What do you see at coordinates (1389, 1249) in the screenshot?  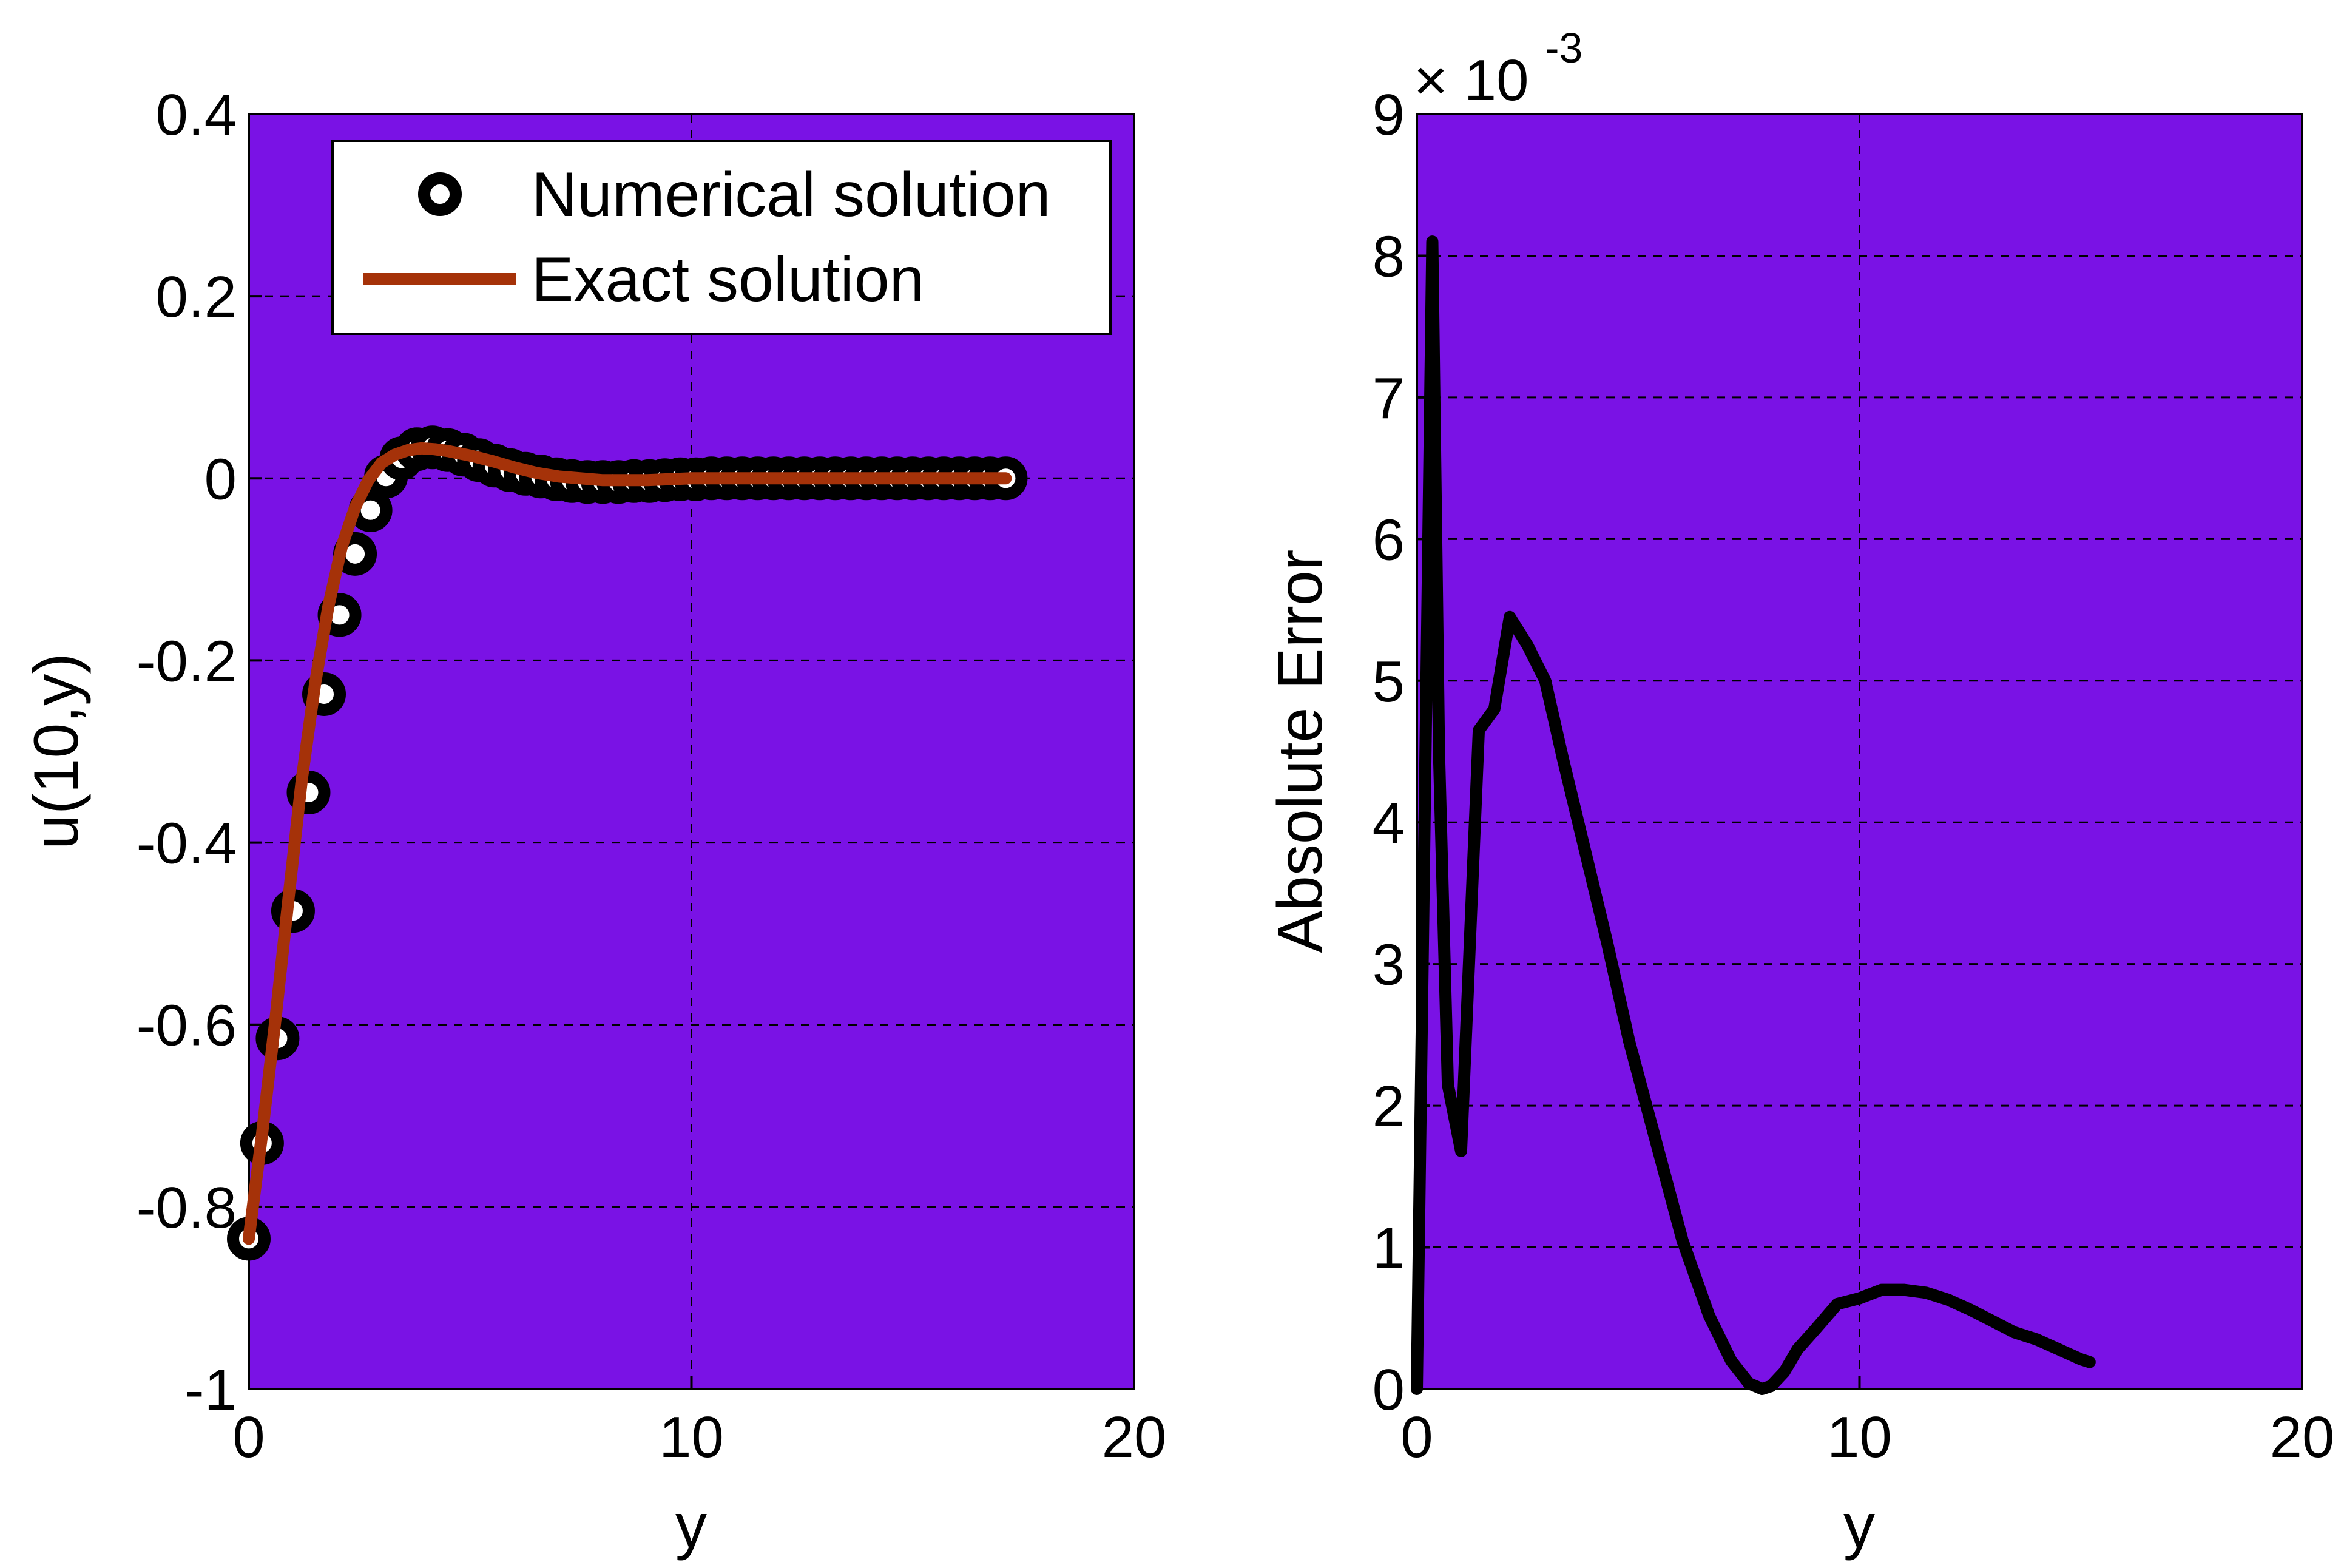 I see `right-y-tick-label: 1` at bounding box center [1389, 1249].